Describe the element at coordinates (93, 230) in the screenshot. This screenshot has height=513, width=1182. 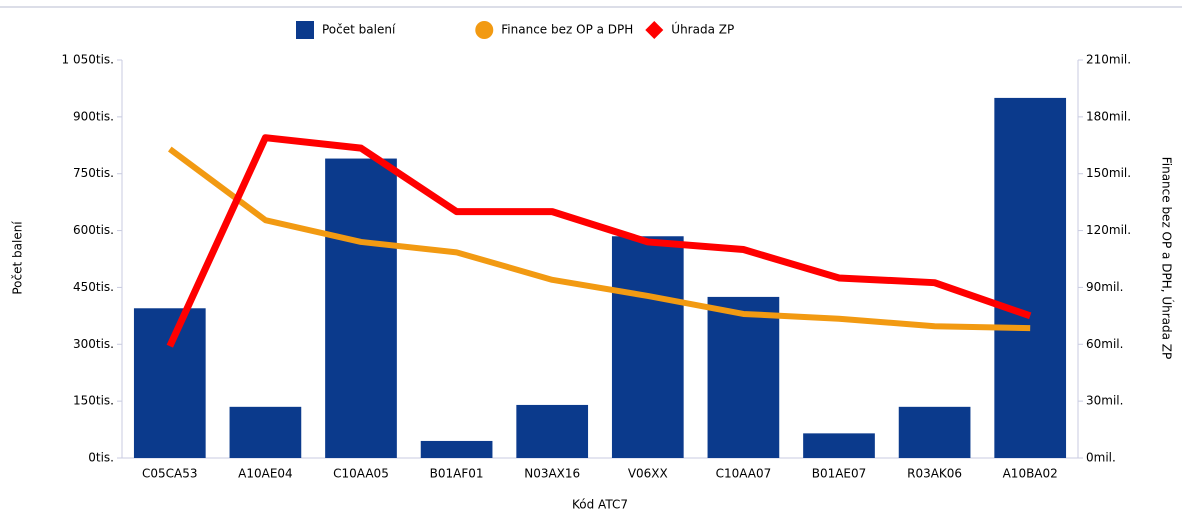
I see `y-tick-label: 600tis.` at that location.